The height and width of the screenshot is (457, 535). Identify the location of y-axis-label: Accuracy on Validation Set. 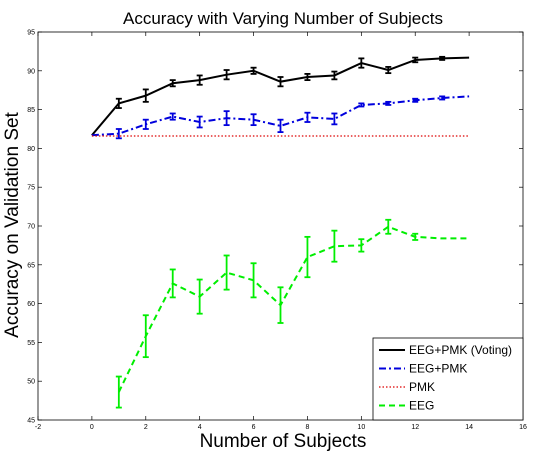
(12, 224).